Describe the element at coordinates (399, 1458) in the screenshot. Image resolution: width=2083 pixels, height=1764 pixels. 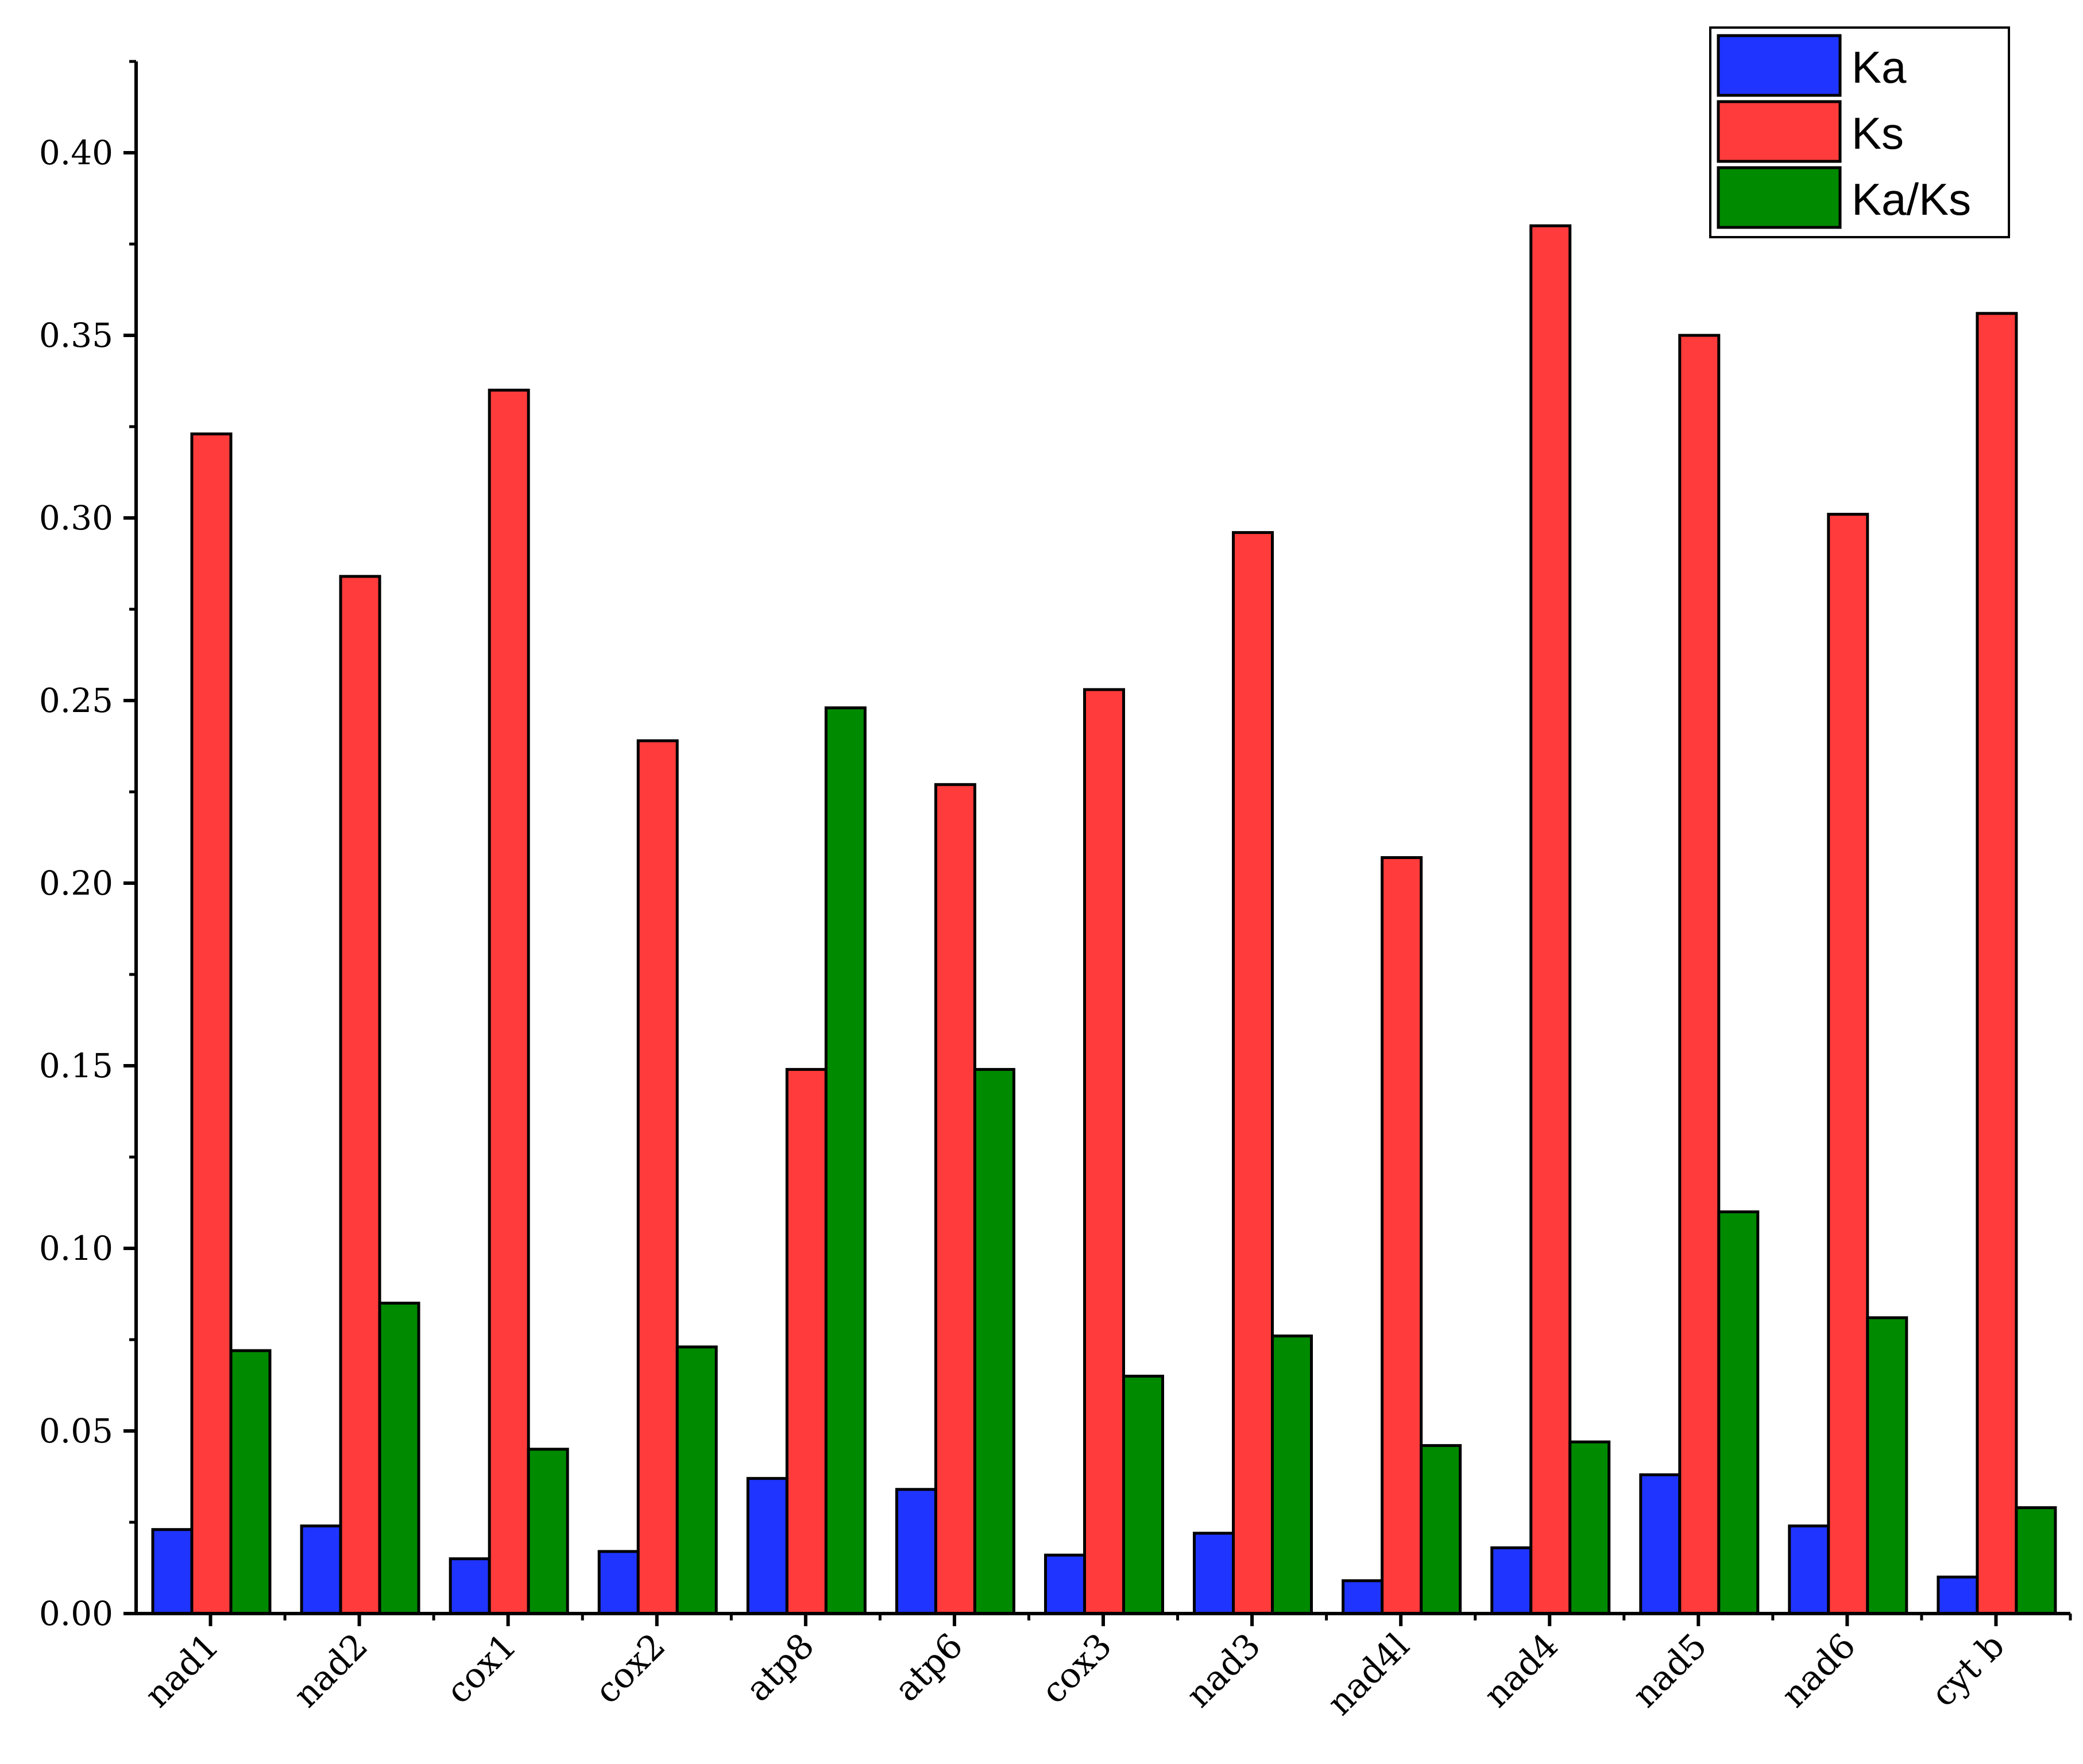
I see `bar-ka-ks-nad2` at that location.